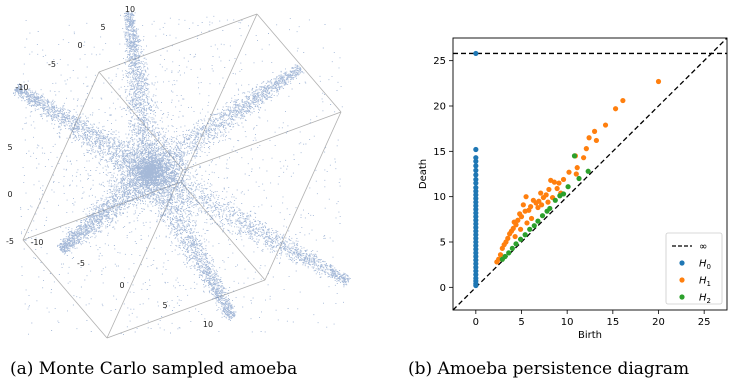 Image resolution: width=734 pixels, height=384 pixels. Describe the element at coordinates (443, 243) in the screenshot. I see `y-tick-label: 5` at that location.